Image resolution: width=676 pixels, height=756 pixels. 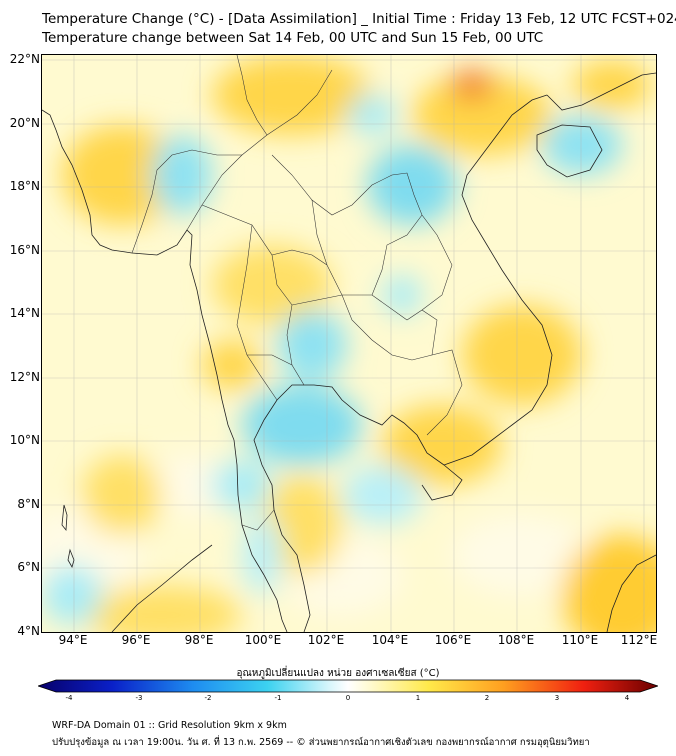 What do you see at coordinates (24, 377) in the screenshot?
I see `lat-label-12n: 12°N` at bounding box center [24, 377].